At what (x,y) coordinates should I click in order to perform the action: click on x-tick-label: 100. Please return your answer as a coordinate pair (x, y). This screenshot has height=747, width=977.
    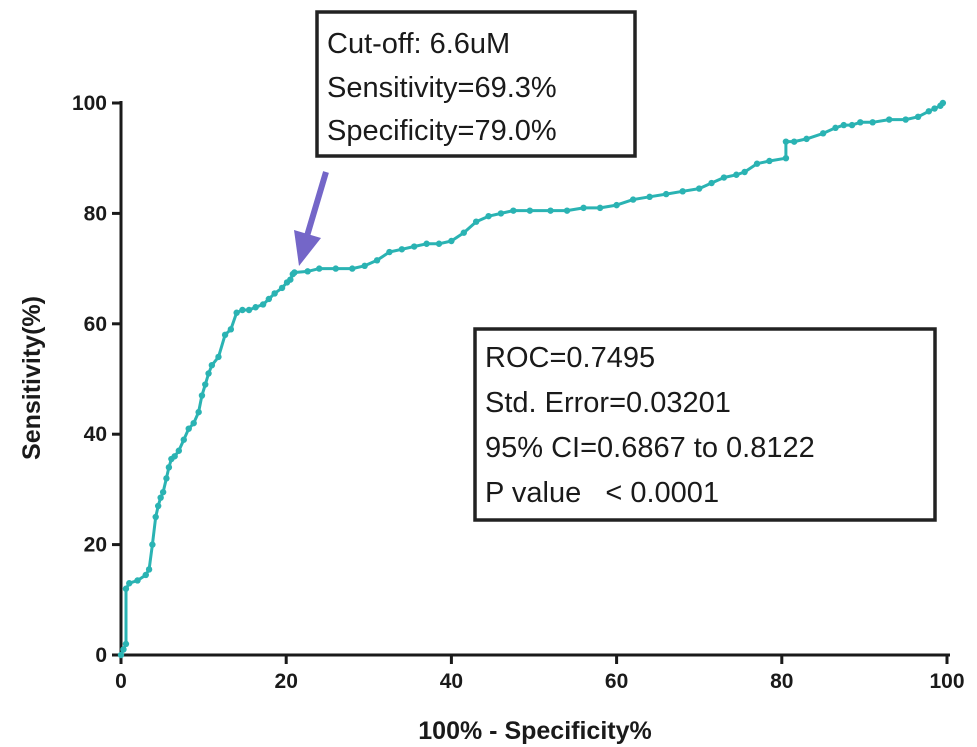
    Looking at the image, I should click on (946, 681).